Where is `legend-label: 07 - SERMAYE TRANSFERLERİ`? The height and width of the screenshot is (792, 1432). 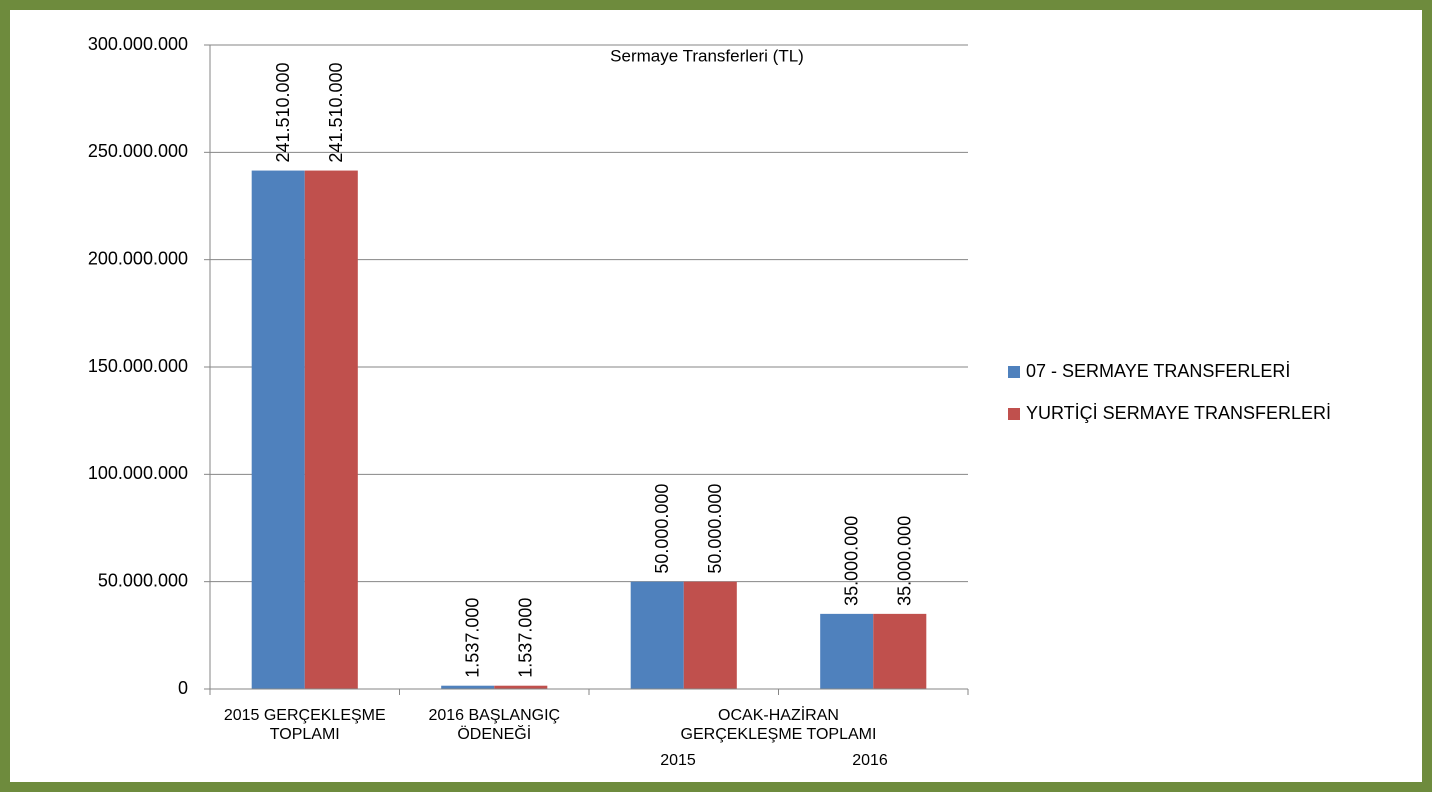
legend-label: 07 - SERMAYE TRANSFERLERİ is located at coordinates (1158, 371).